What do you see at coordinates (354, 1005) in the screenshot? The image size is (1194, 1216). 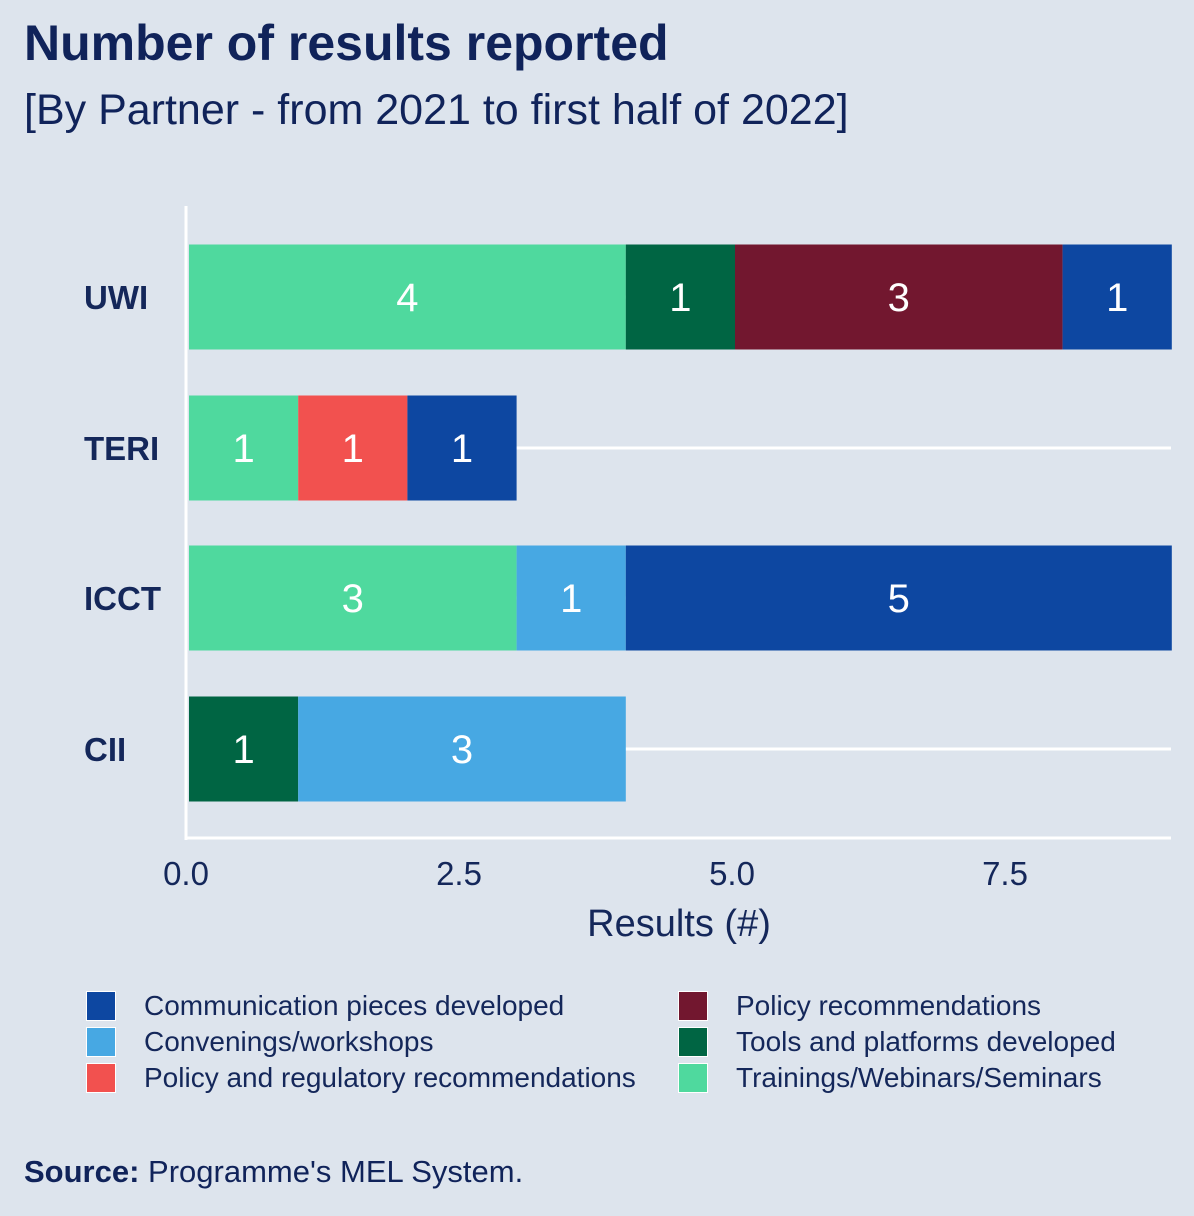 I see `legend-label: Communication pieces developed` at bounding box center [354, 1005].